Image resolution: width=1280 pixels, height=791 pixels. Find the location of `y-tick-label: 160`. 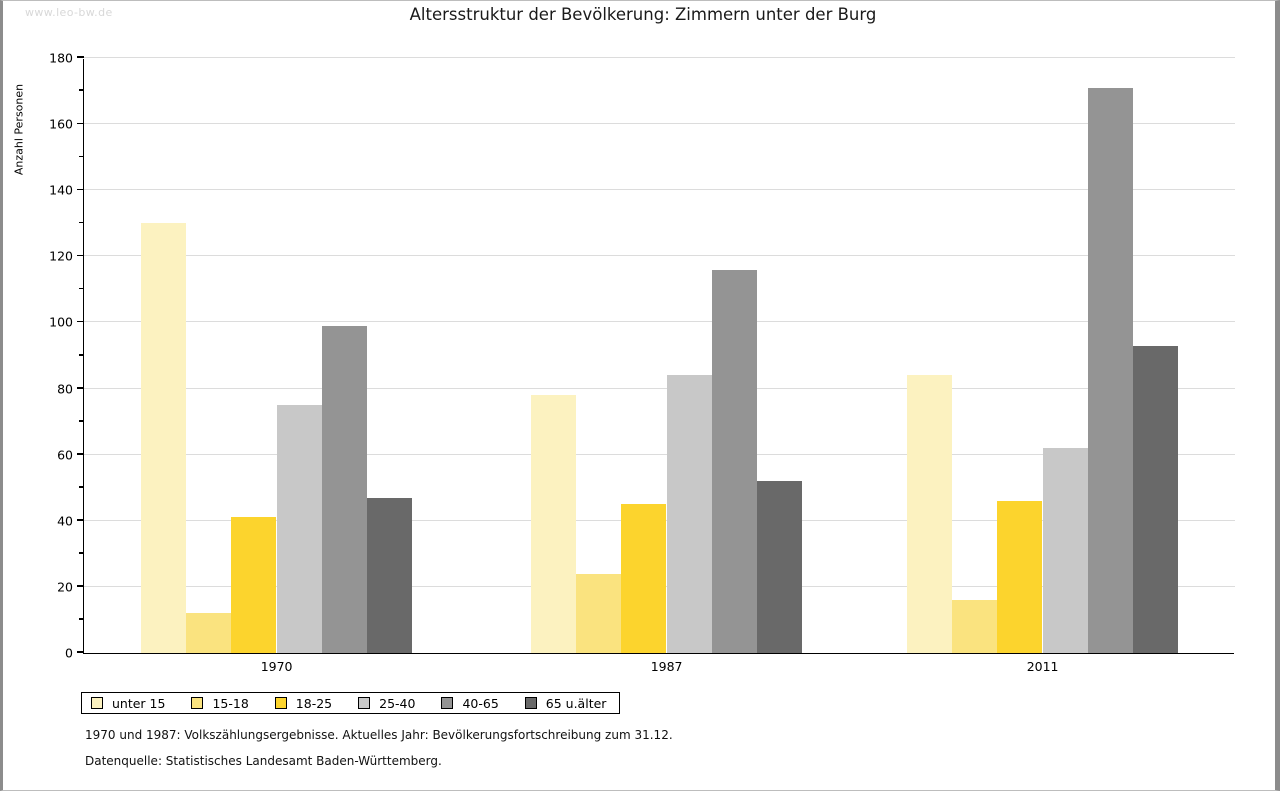

y-tick-label: 160 is located at coordinates (61, 124).